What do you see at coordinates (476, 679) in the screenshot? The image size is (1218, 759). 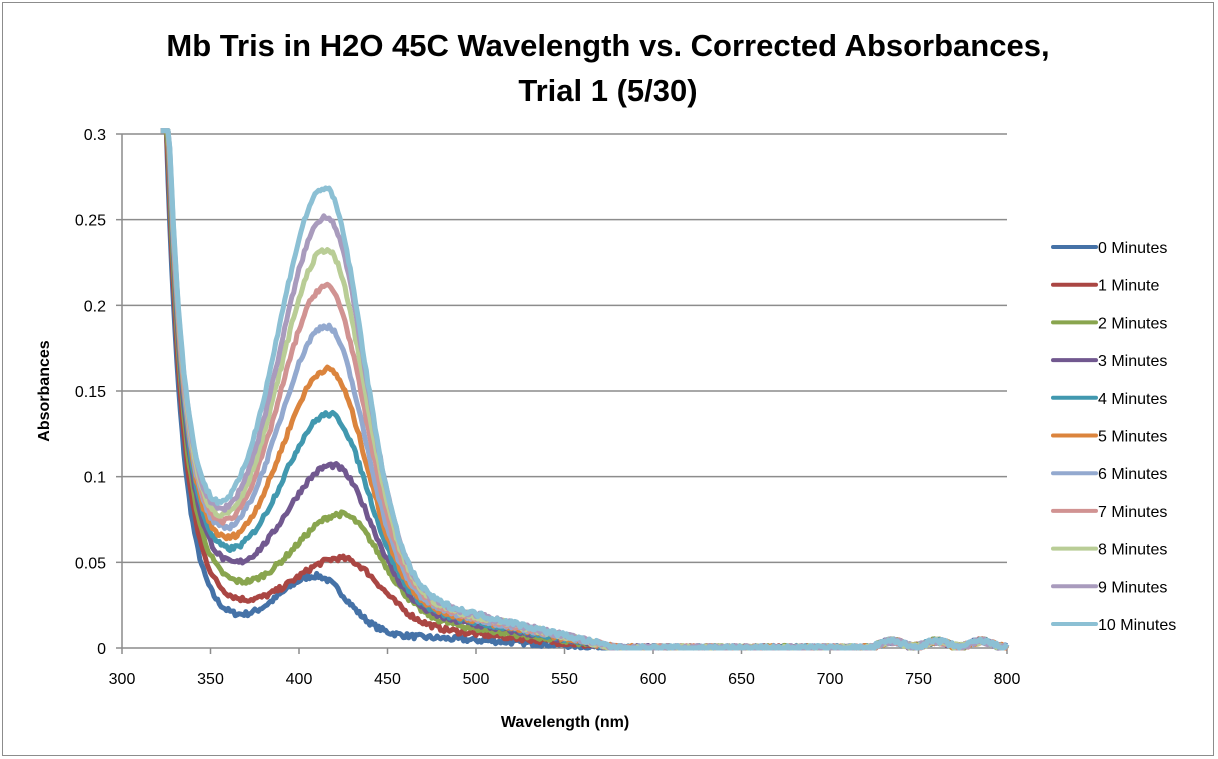 I see `x-tick-label: 500` at bounding box center [476, 679].